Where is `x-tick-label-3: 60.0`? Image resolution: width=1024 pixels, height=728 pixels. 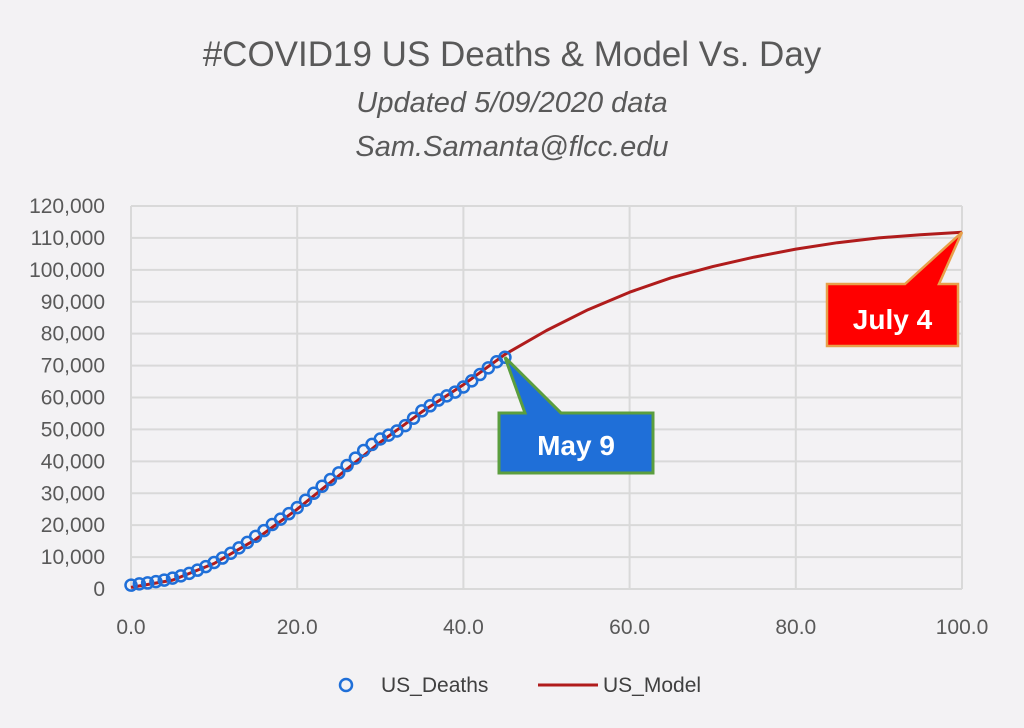 x-tick-label-3: 60.0 is located at coordinates (629, 627).